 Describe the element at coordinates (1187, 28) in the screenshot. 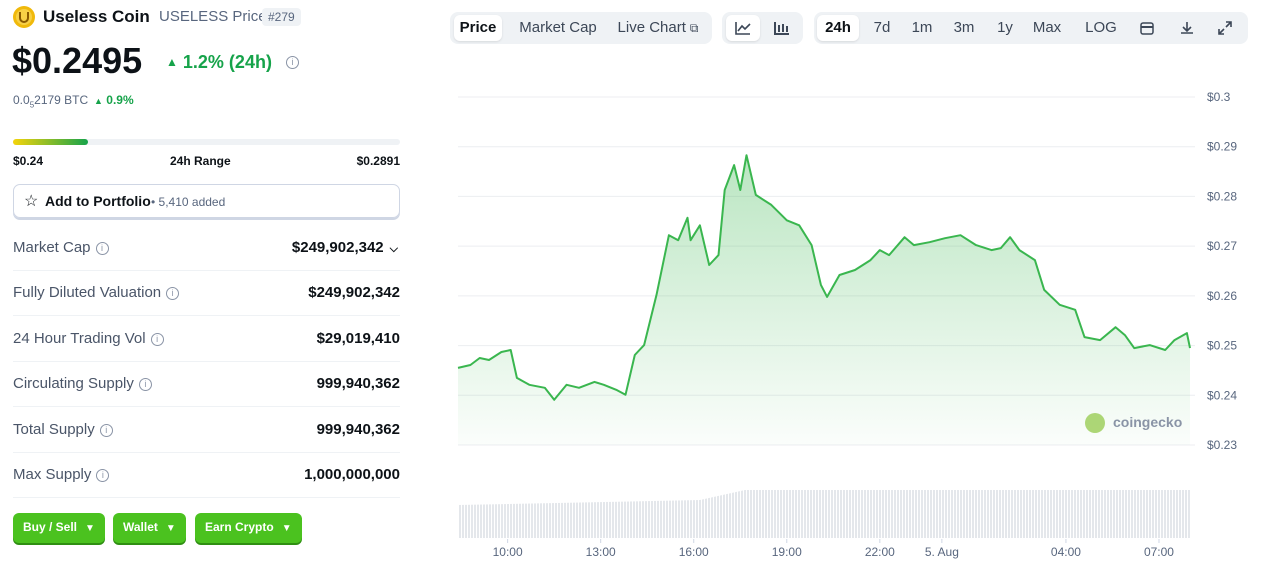

I see `download-icon` at that location.